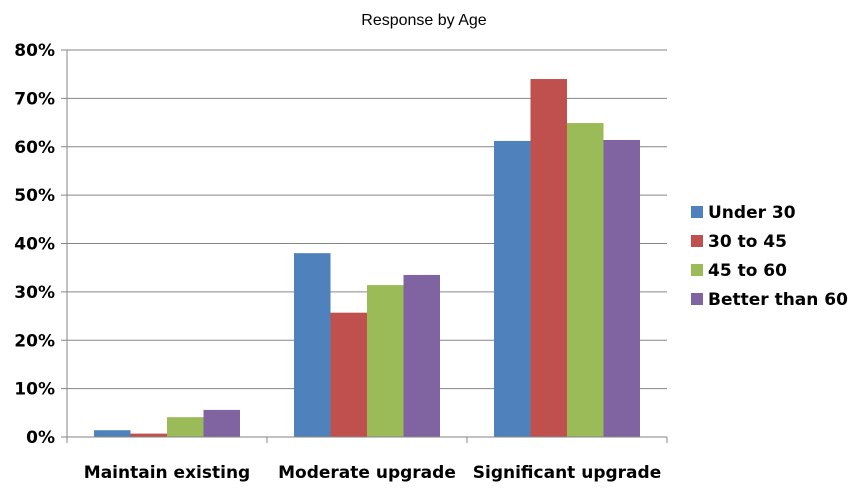 Image resolution: width=852 pixels, height=491 pixels. I want to click on chart-title: Response by Age, so click(424, 20).